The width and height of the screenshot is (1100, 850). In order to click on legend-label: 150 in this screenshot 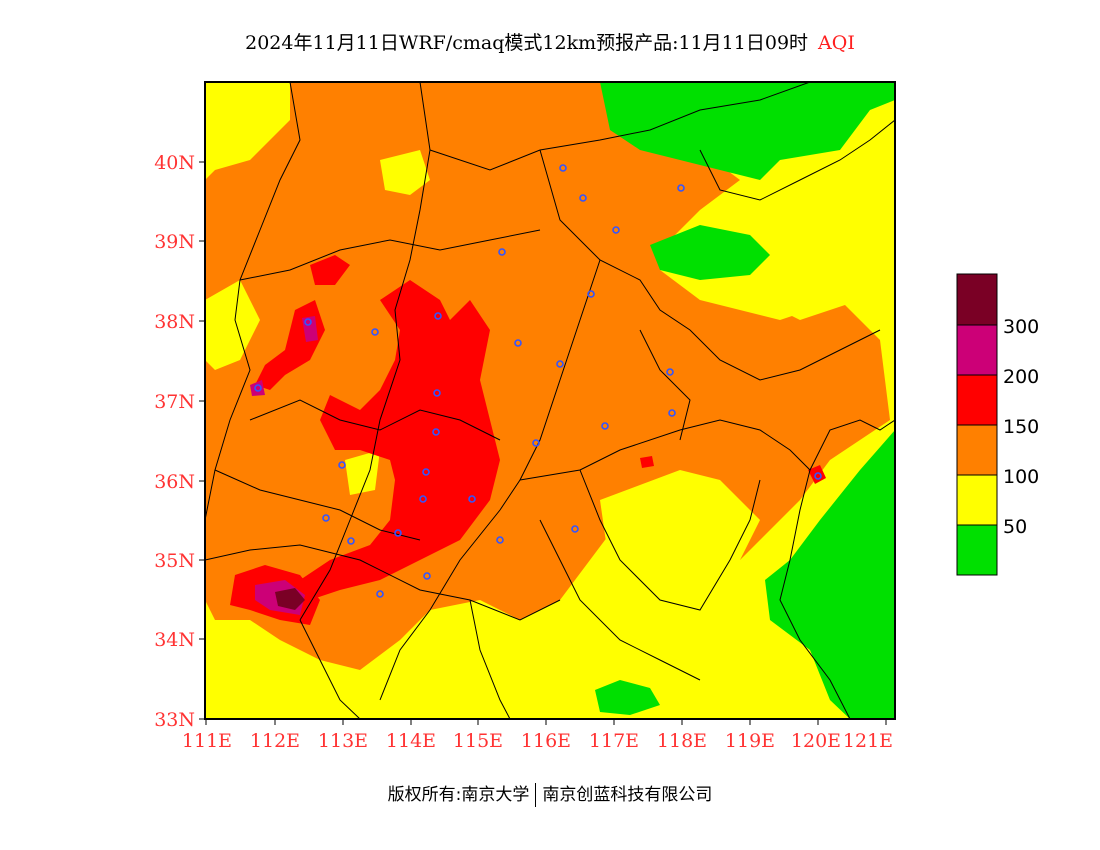, I will do `click(1021, 427)`.